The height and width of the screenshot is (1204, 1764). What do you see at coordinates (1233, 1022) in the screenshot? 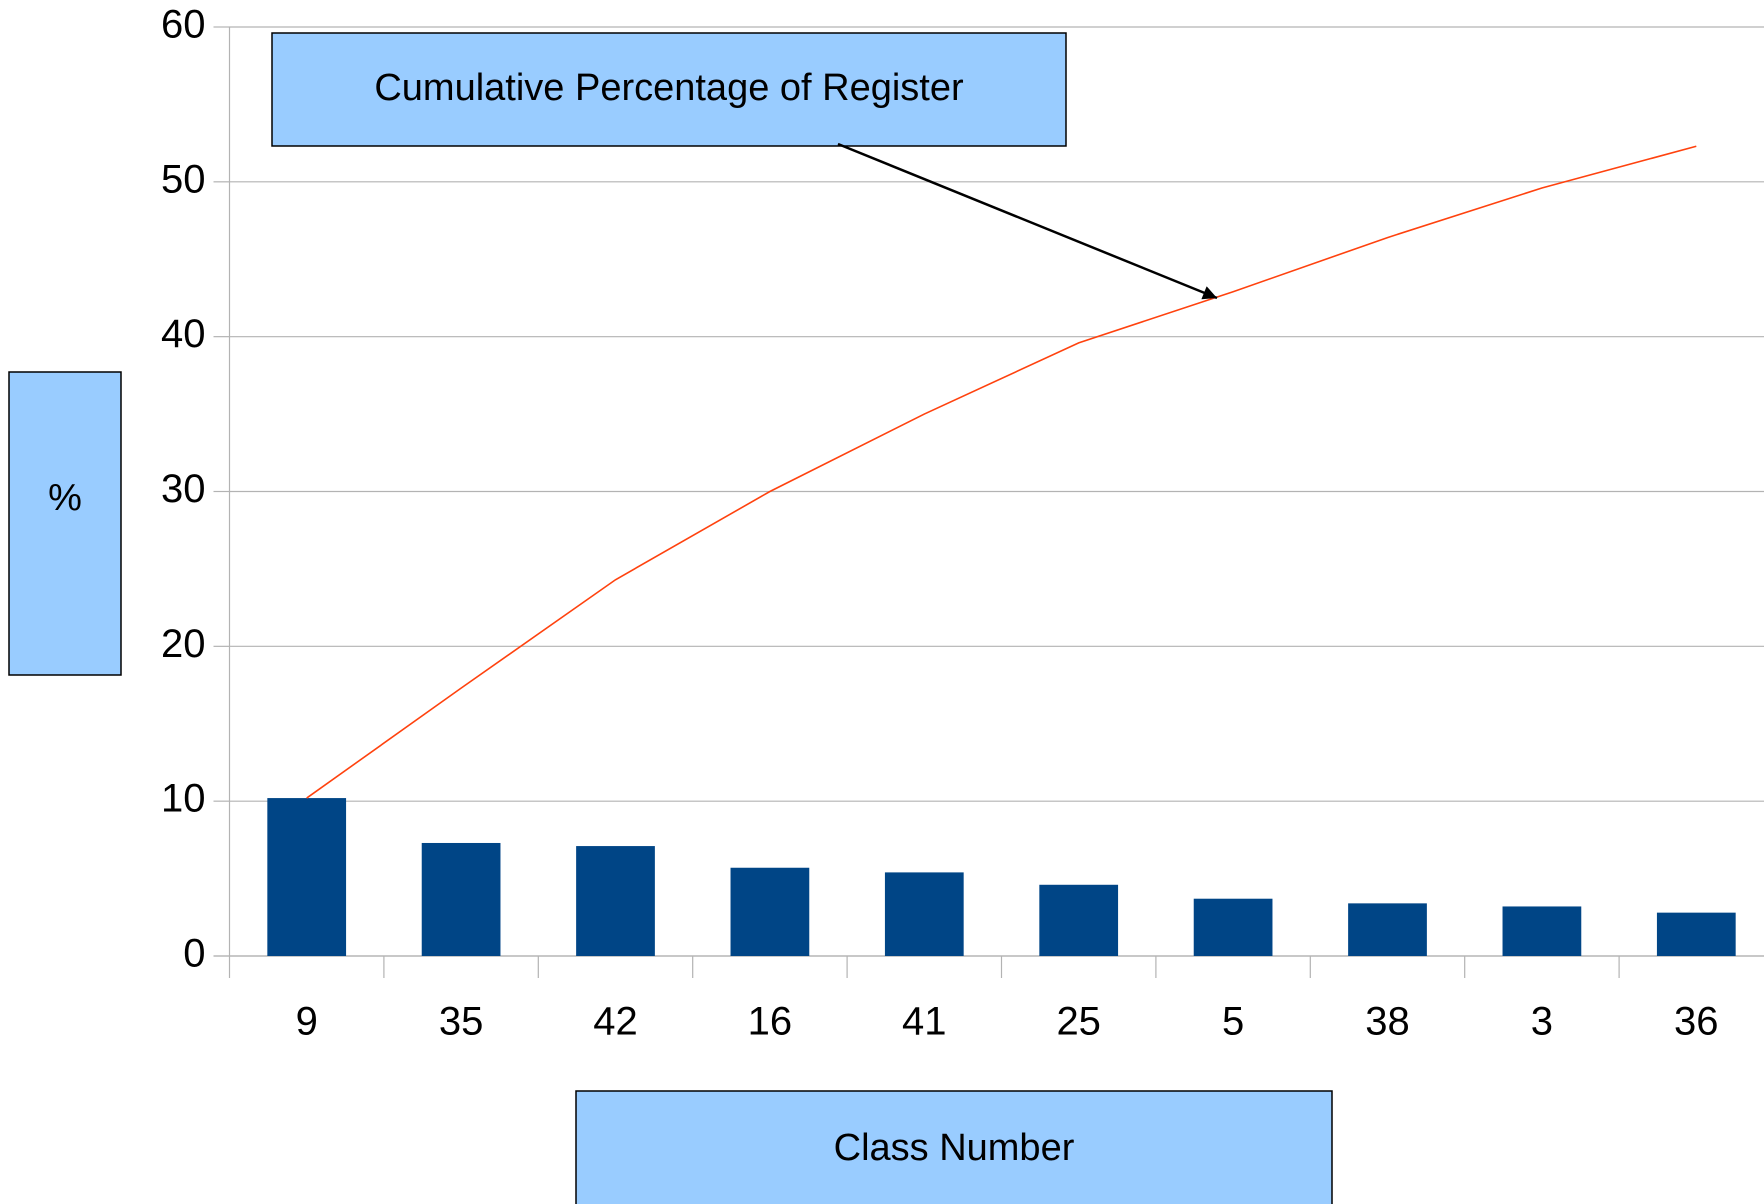
I see `x-tick-label: 5` at bounding box center [1233, 1022].